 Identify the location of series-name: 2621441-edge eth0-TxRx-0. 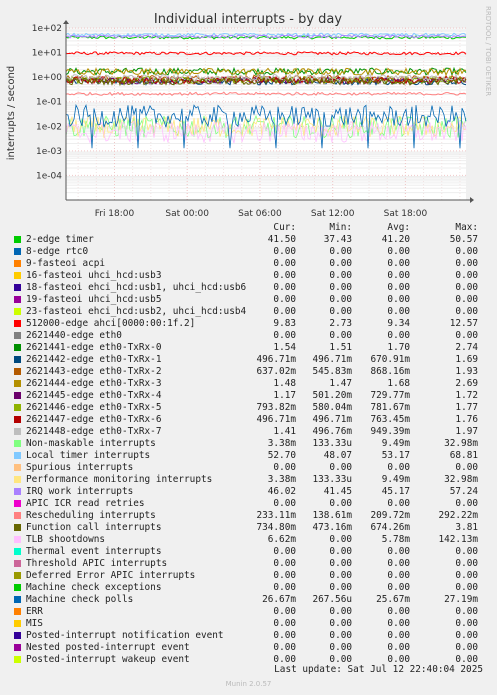
(94, 347).